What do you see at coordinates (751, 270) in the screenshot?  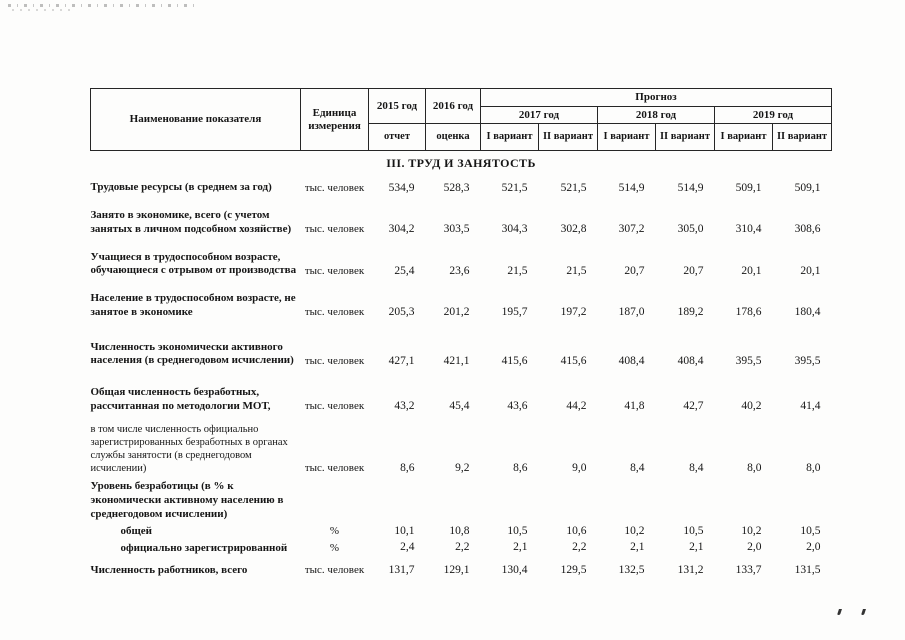 I see `value-cell: 20,1` at bounding box center [751, 270].